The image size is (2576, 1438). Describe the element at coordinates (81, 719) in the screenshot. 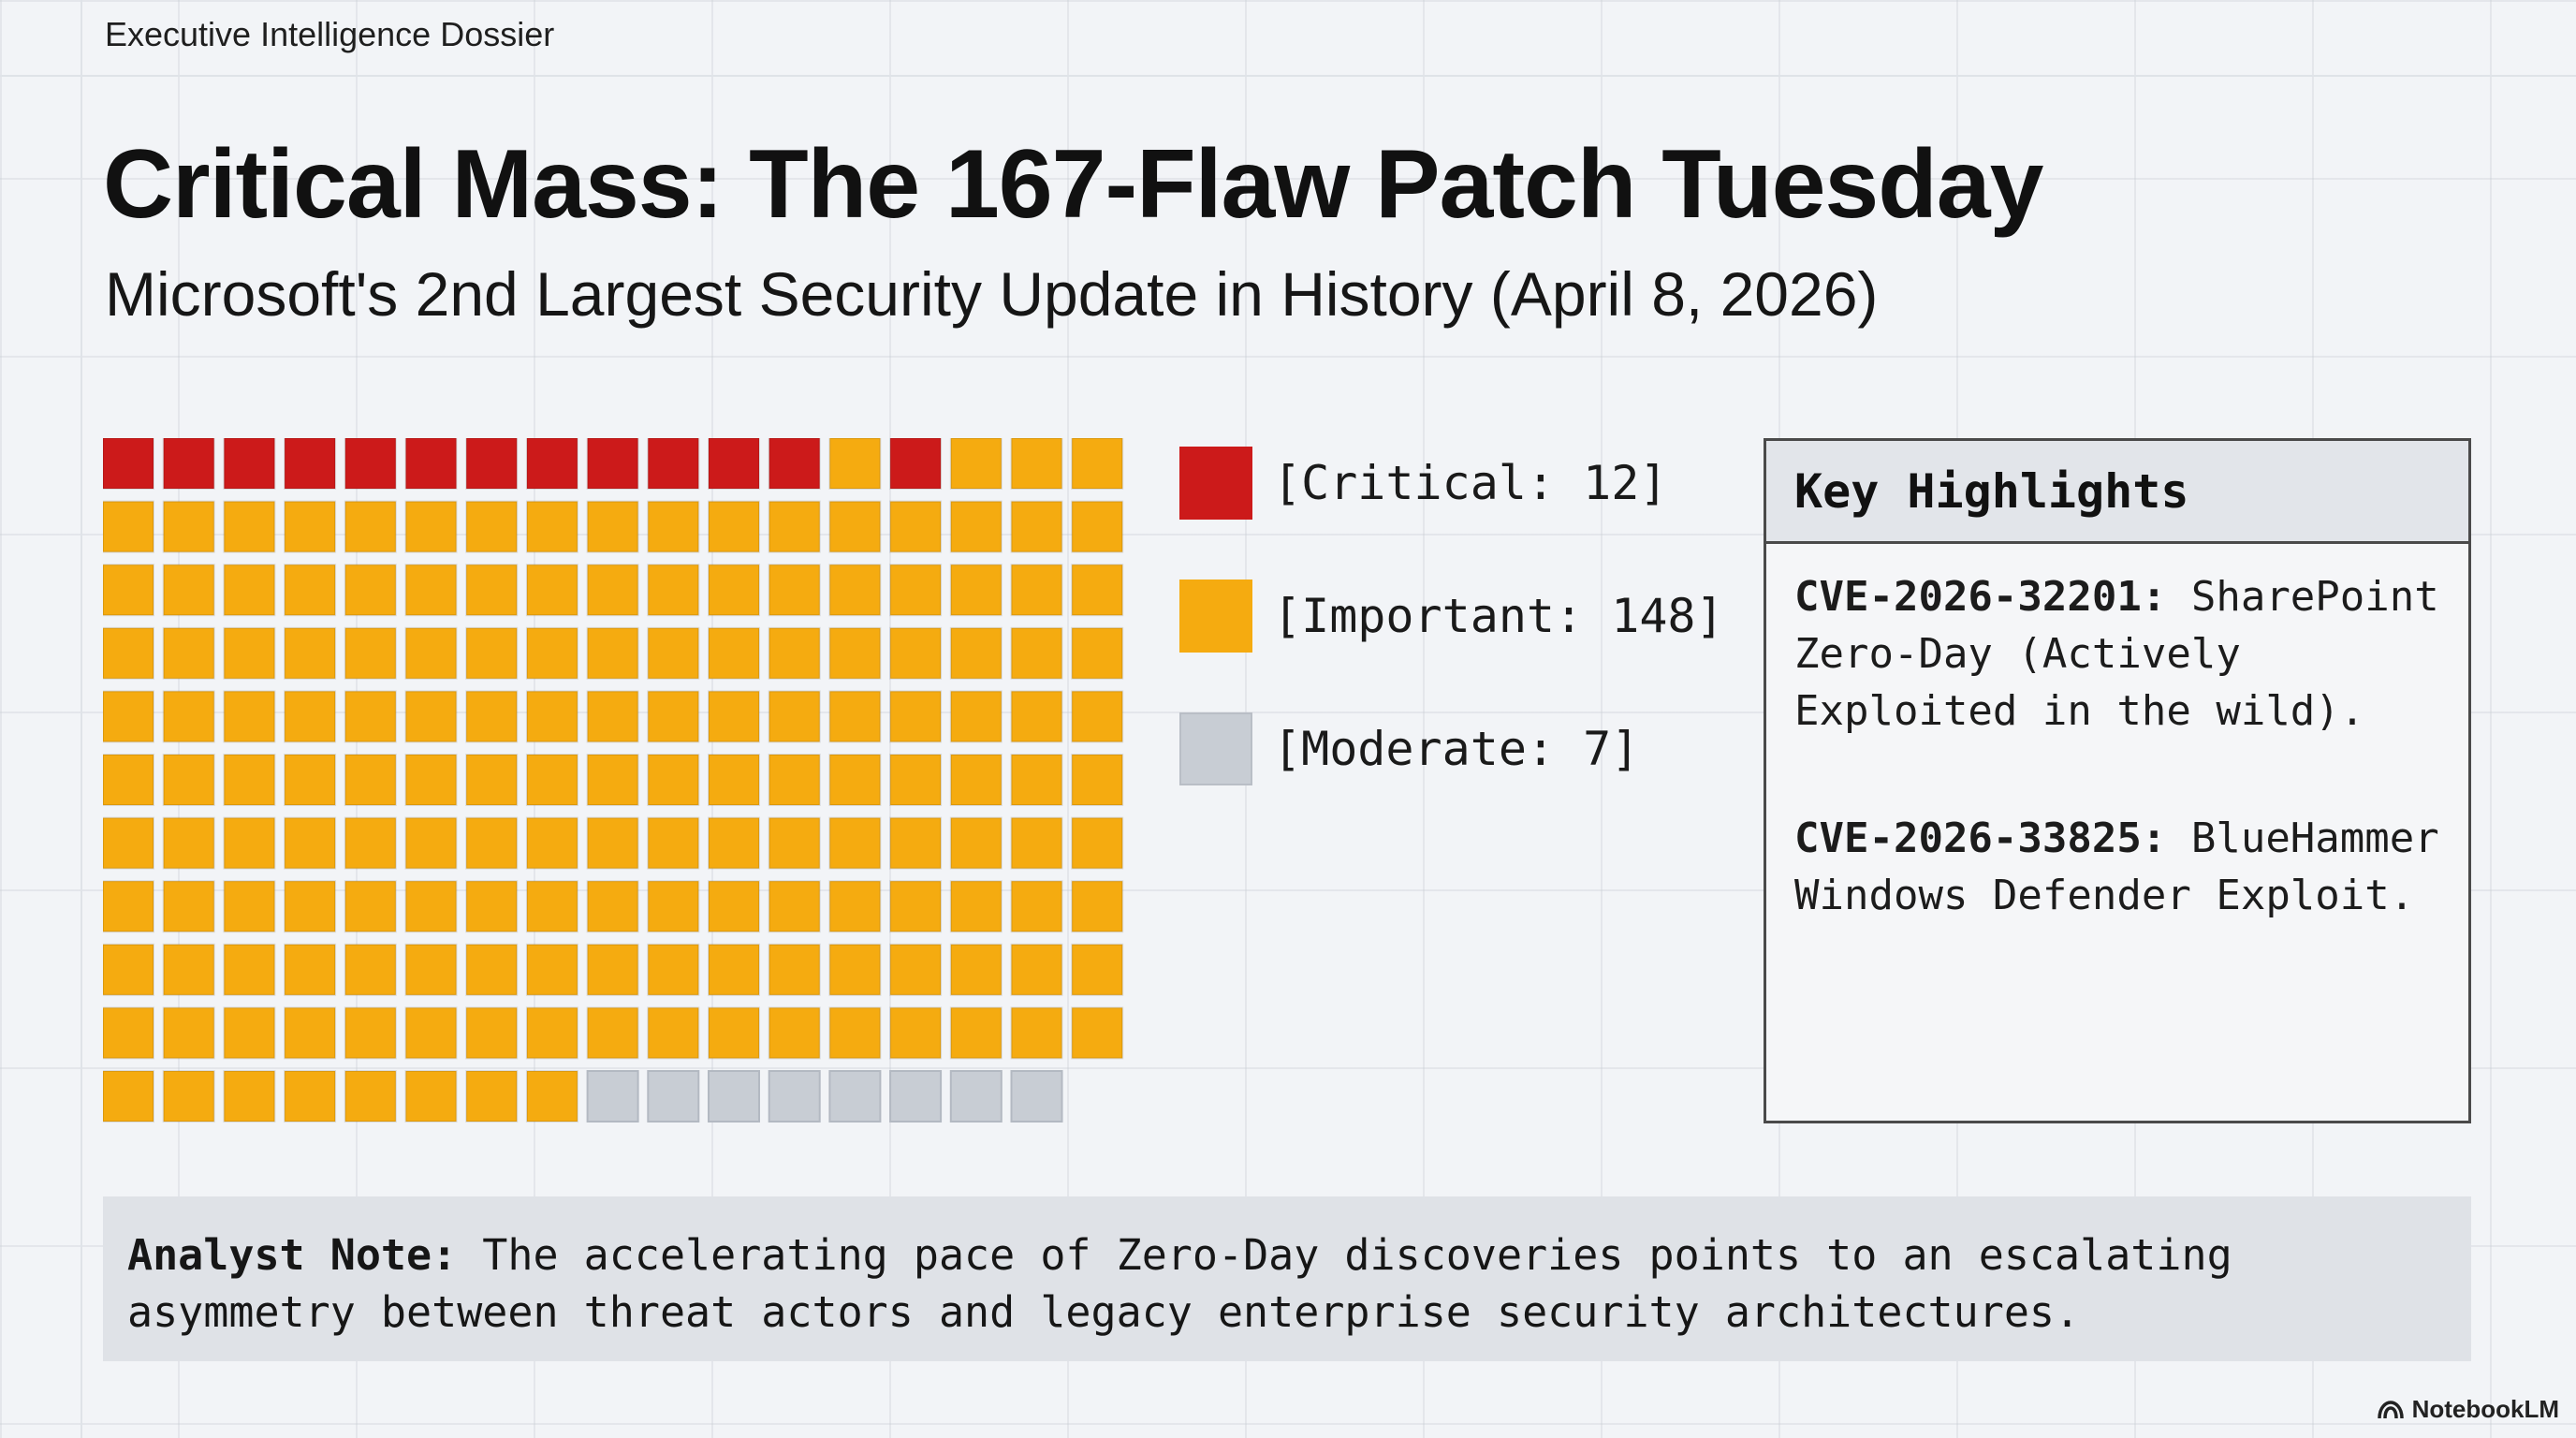

I see `margin-rule-vertical` at that location.